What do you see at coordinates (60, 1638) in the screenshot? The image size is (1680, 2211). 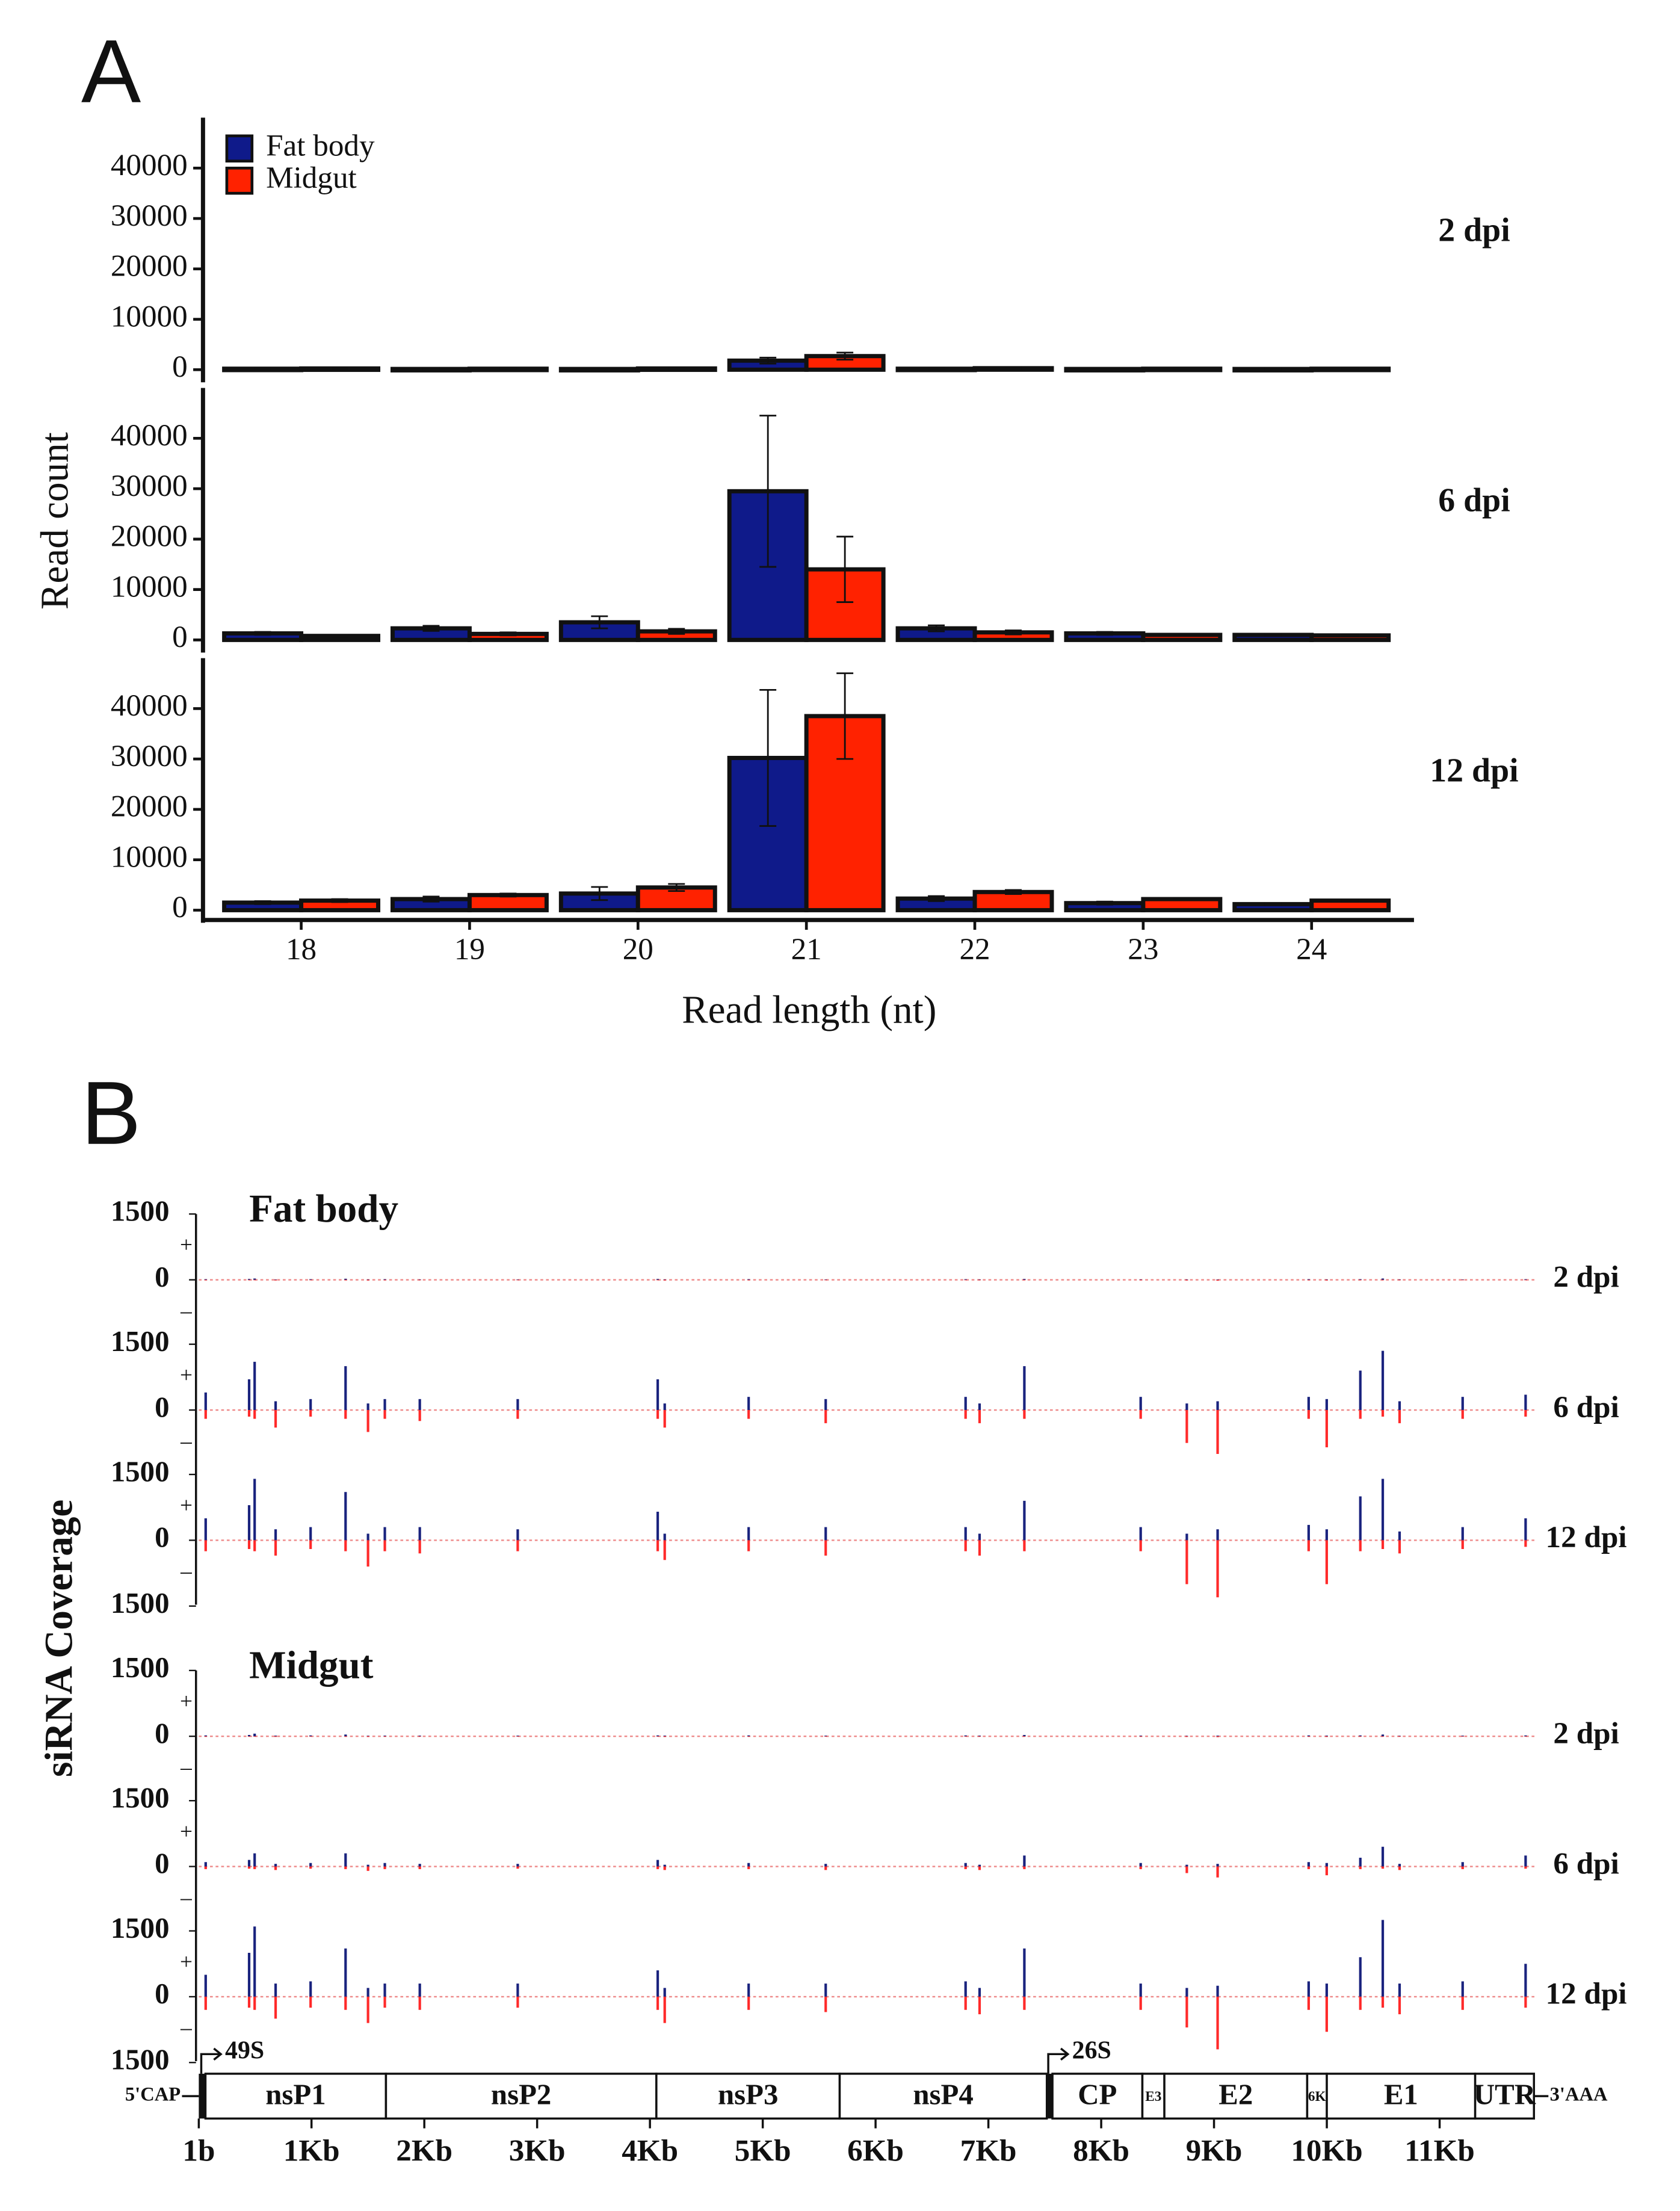 I see `y-axis-title: siRNA Coverage` at bounding box center [60, 1638].